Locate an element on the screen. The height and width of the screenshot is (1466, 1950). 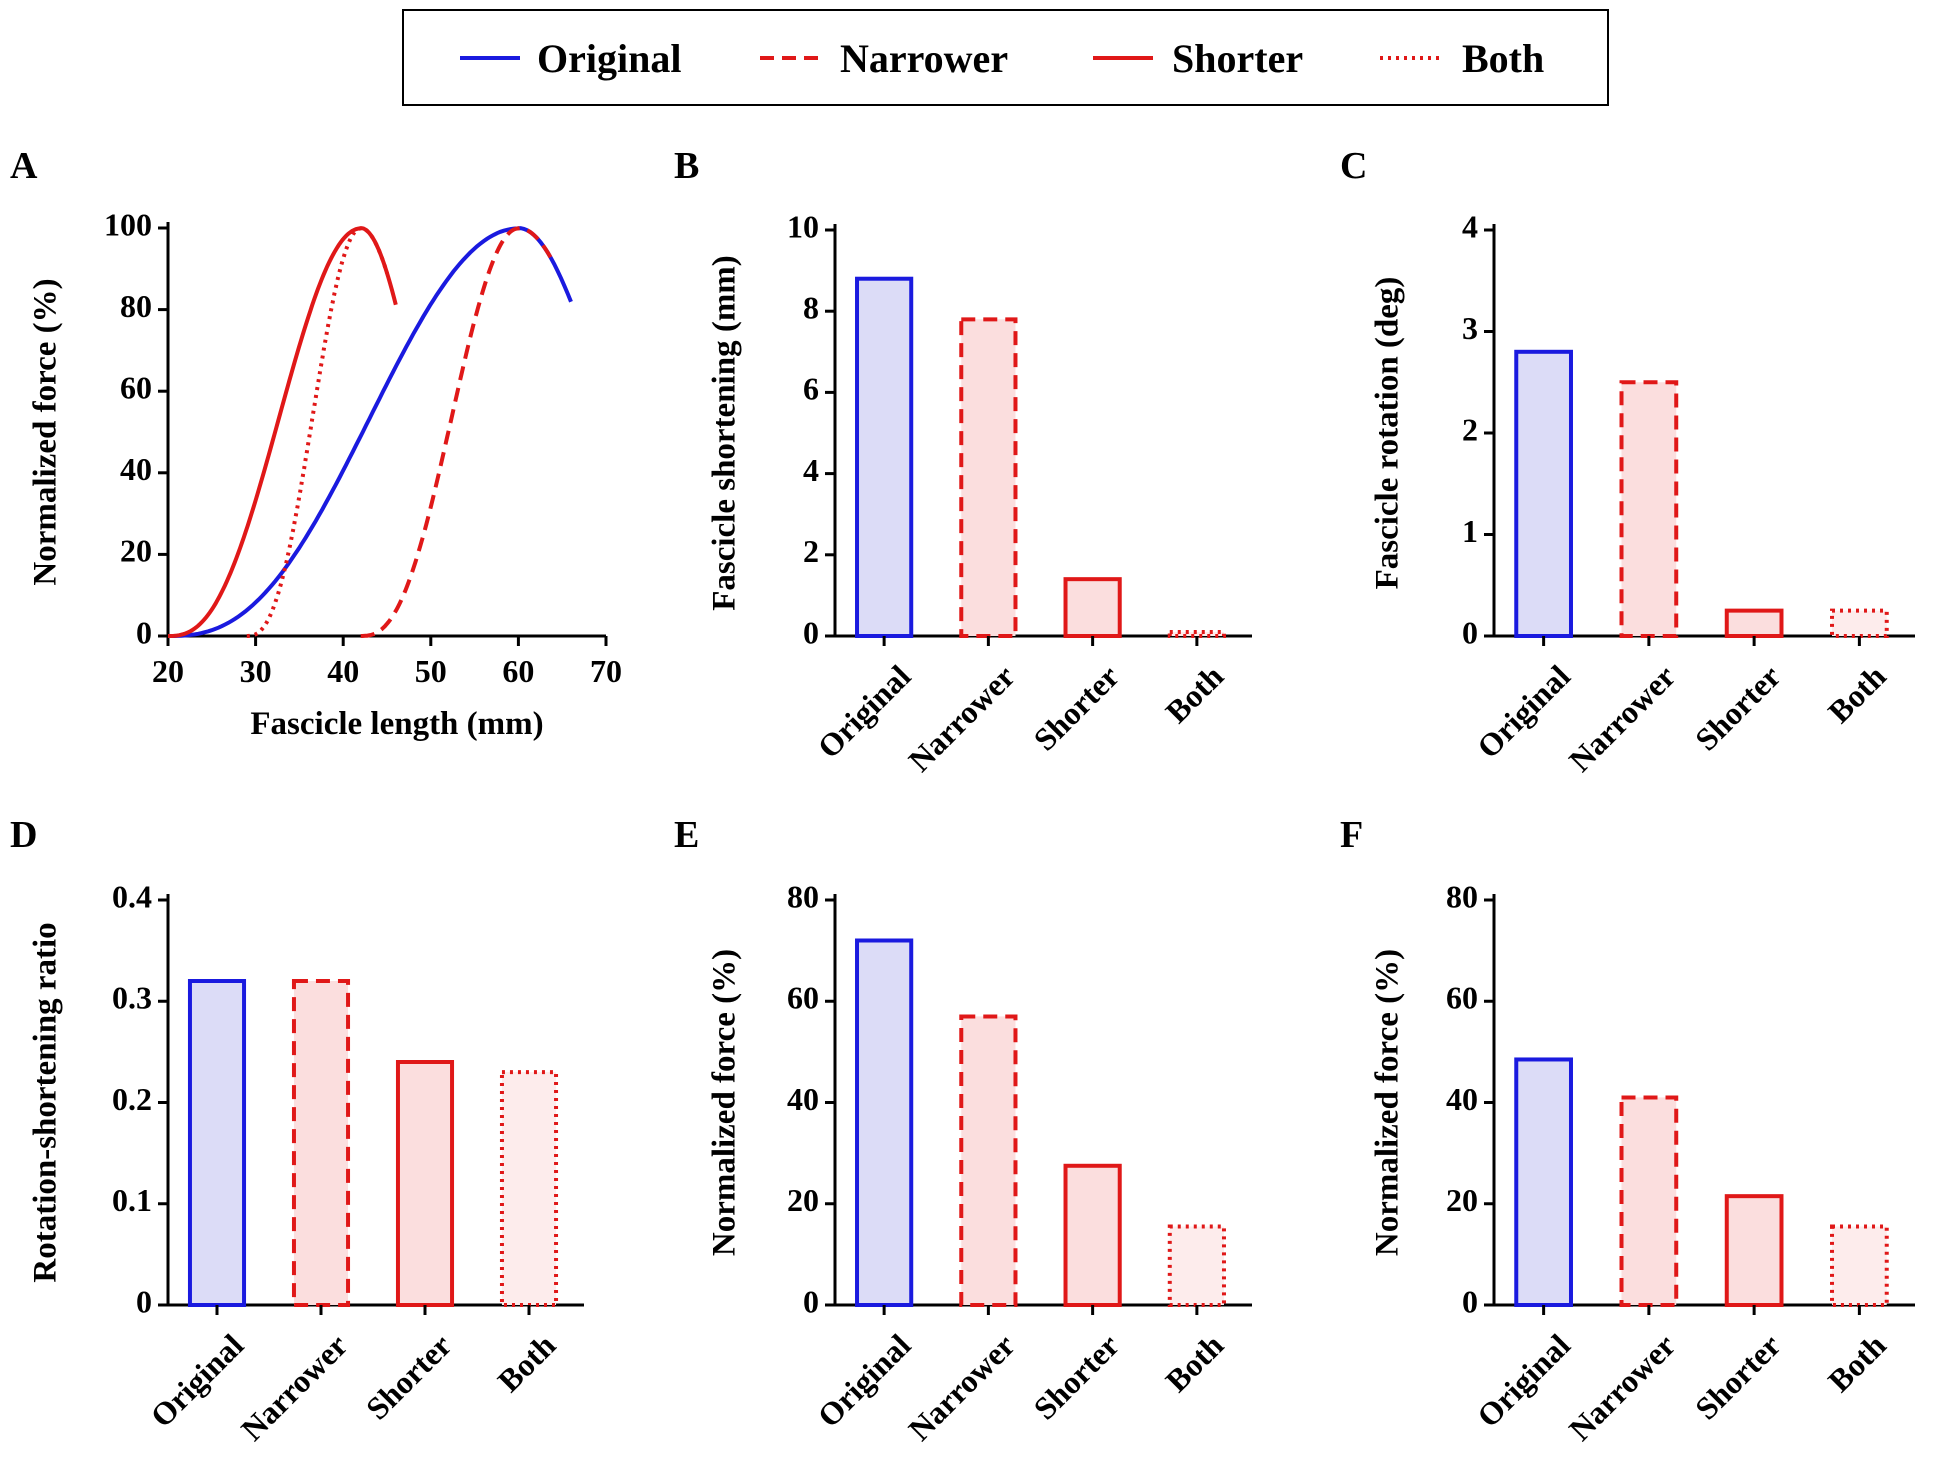
legend-label-original: Original is located at coordinates (609, 58).